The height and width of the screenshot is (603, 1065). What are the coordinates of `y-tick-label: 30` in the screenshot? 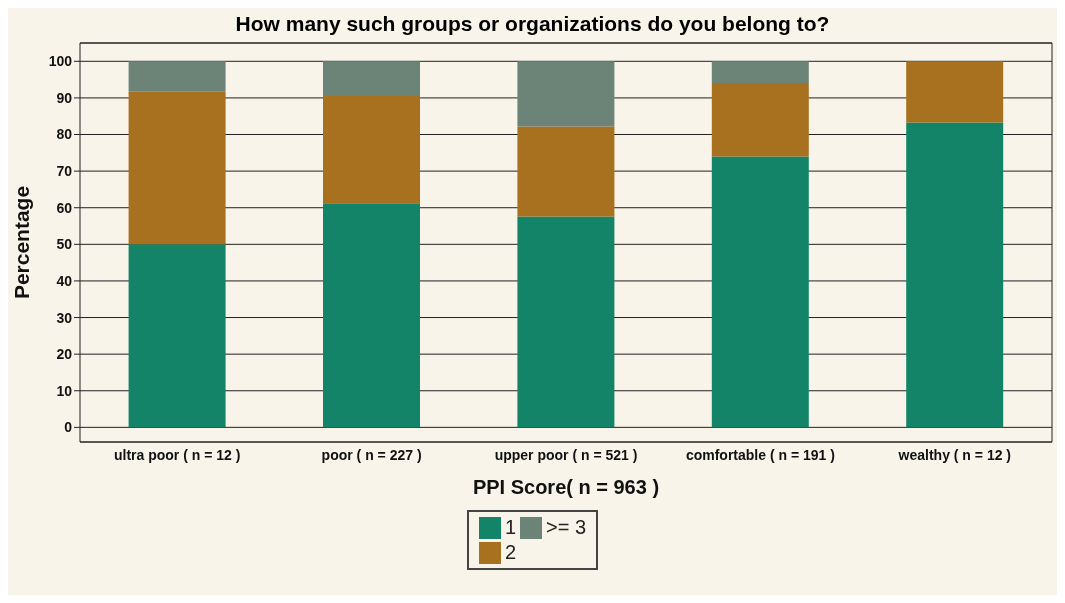 It's located at (64, 317).